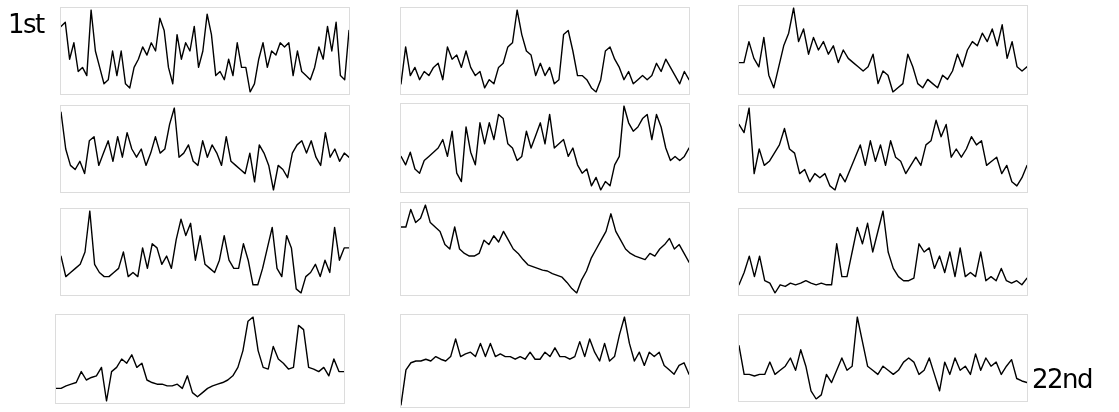 The height and width of the screenshot is (412, 1119). Describe the element at coordinates (26, 24) in the screenshot. I see `text: 1st` at that location.